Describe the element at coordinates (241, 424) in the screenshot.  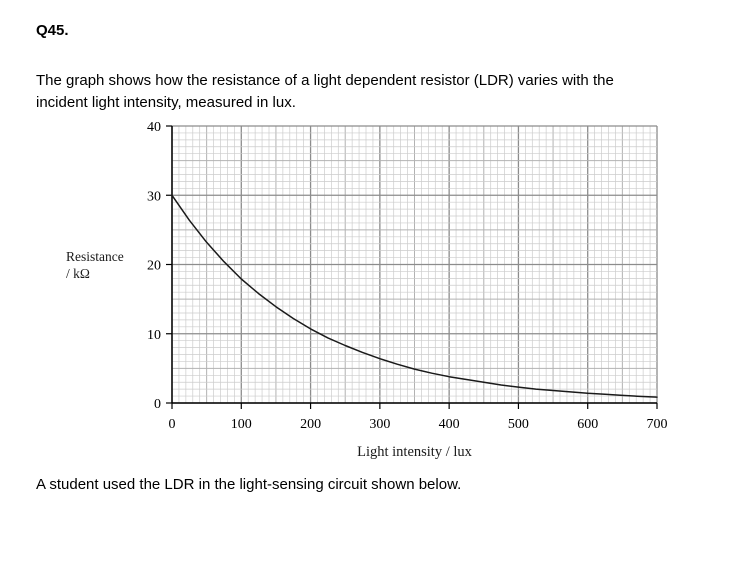
I see `x-tick-label: 100` at that location.